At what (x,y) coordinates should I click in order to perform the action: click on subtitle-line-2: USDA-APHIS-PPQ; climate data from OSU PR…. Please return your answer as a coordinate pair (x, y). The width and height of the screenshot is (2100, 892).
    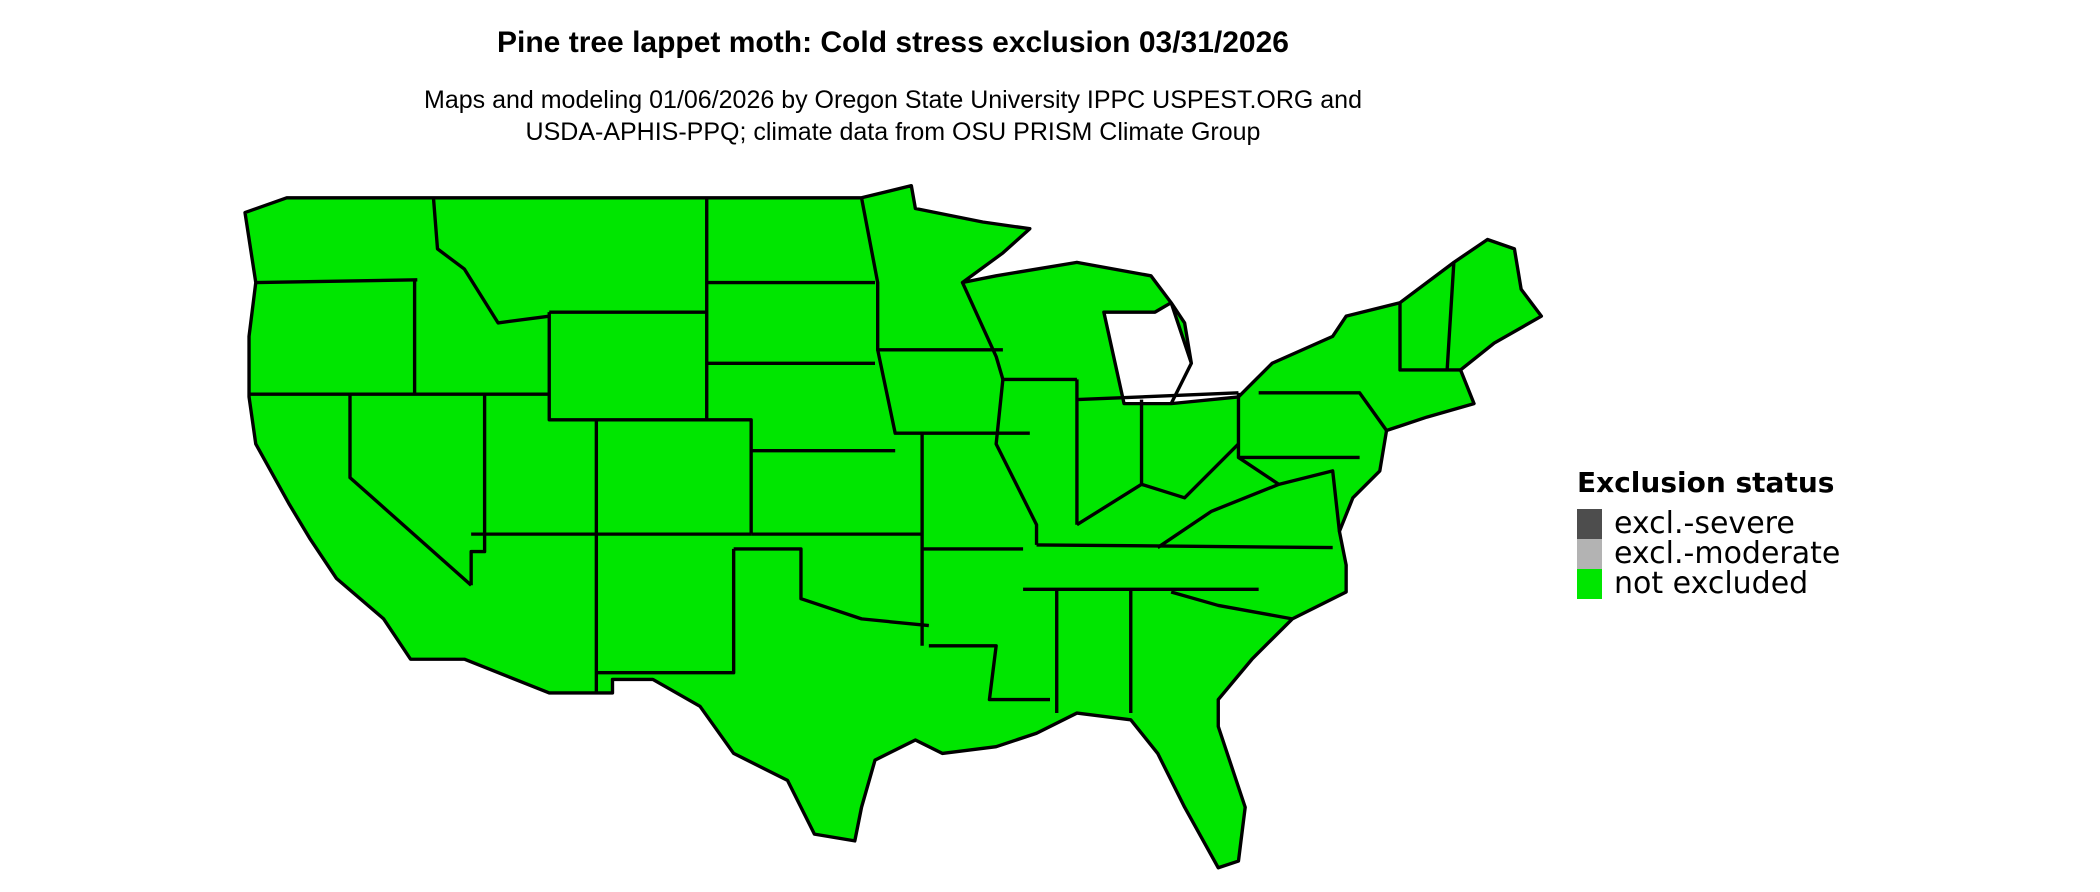
    Looking at the image, I should click on (893, 132).